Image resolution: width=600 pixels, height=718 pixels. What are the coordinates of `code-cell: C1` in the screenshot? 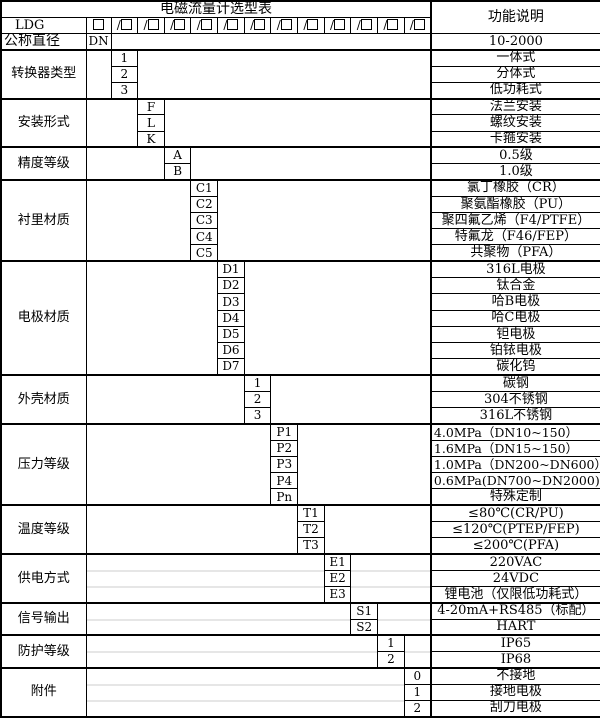 It's located at (204, 187).